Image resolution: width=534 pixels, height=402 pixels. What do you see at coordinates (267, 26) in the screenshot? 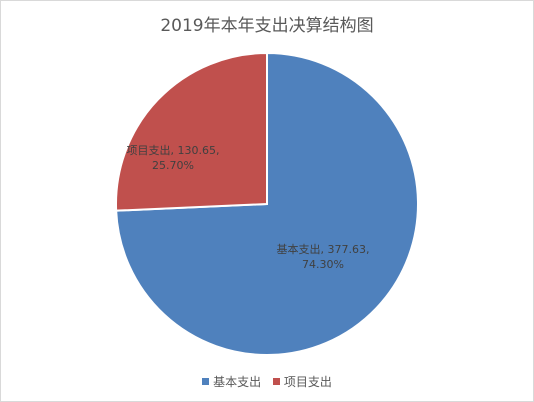
I see `chart-title: 2019年本年支出决算结构图` at bounding box center [267, 26].